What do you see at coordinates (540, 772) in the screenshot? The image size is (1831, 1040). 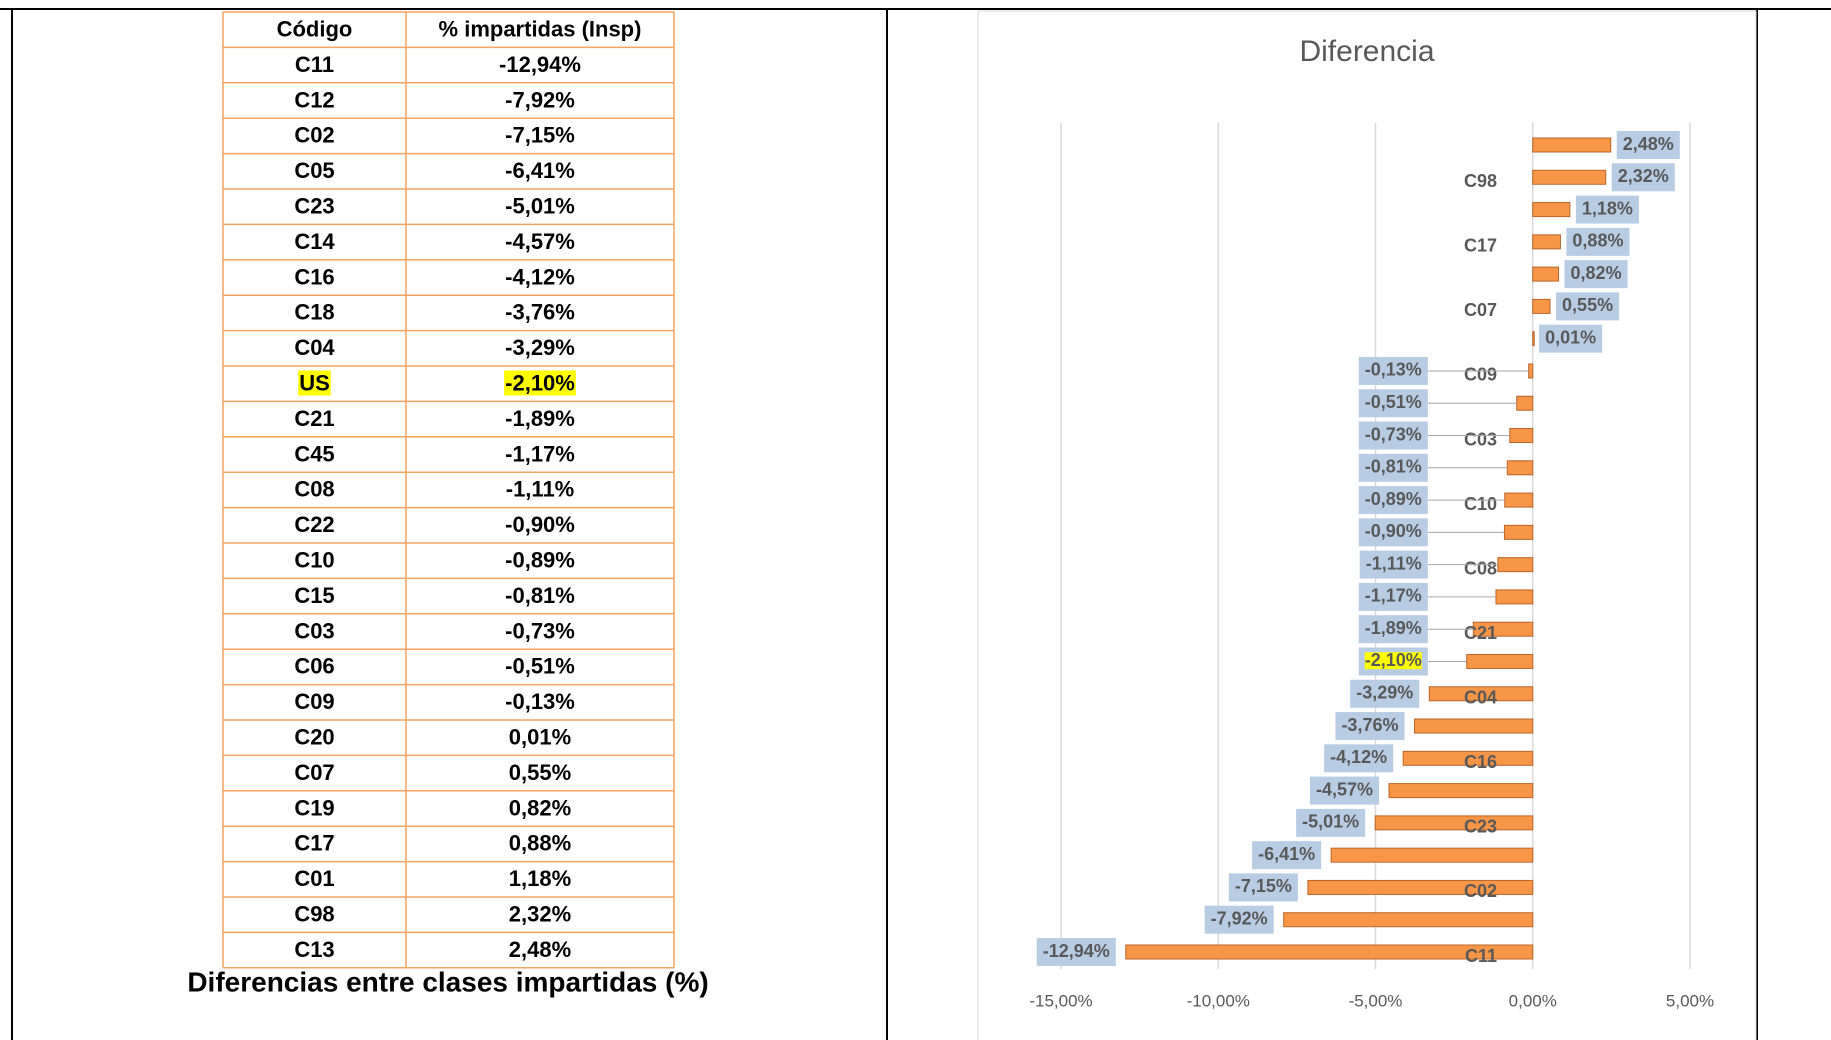 I see `table-cell: 0,55%` at bounding box center [540, 772].